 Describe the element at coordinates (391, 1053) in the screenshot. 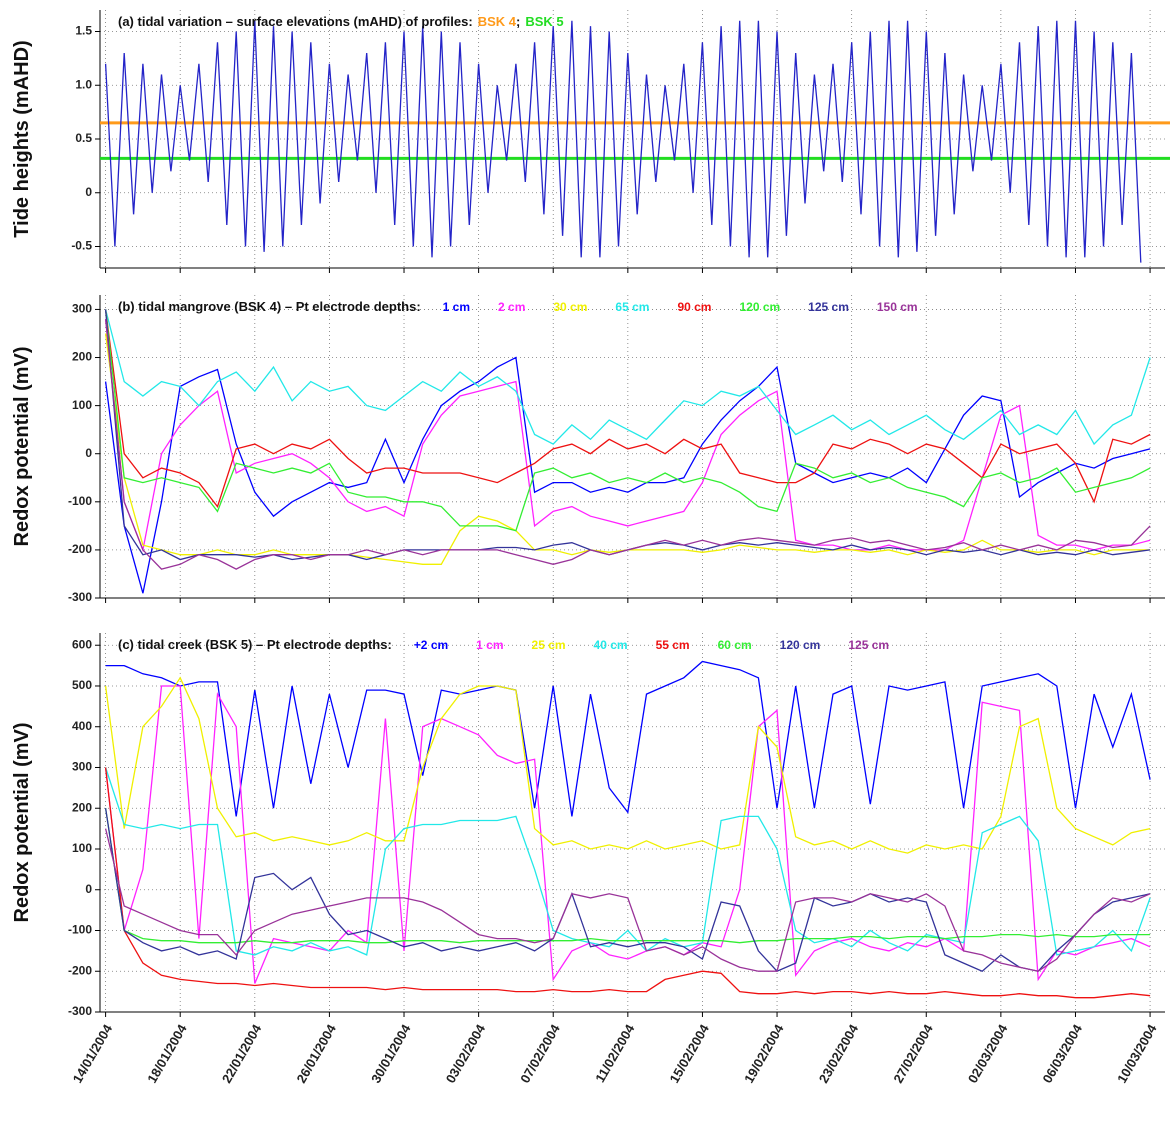

I see `x-tick-label: 30/01/2004` at that location.